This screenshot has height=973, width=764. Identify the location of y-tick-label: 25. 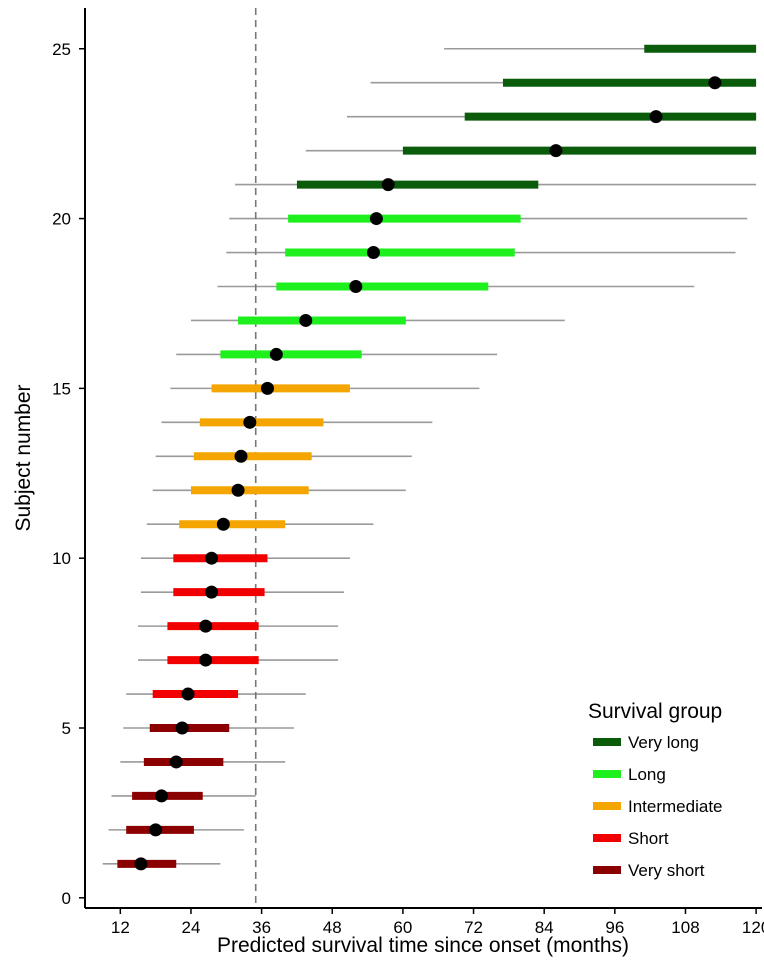
(61, 49).